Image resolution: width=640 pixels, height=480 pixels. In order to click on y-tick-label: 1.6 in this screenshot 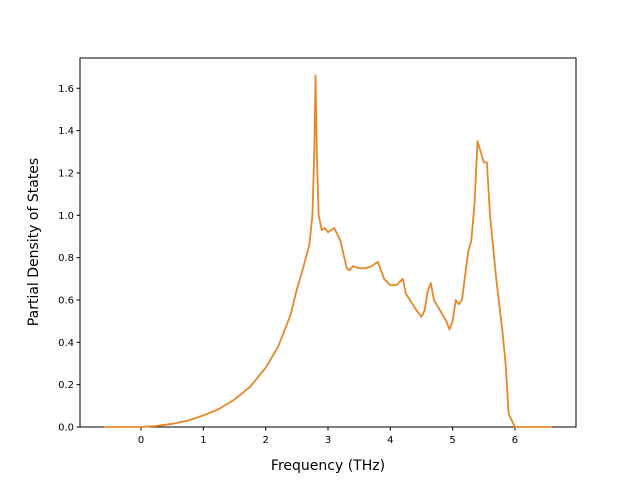, I will do `click(66, 89)`.